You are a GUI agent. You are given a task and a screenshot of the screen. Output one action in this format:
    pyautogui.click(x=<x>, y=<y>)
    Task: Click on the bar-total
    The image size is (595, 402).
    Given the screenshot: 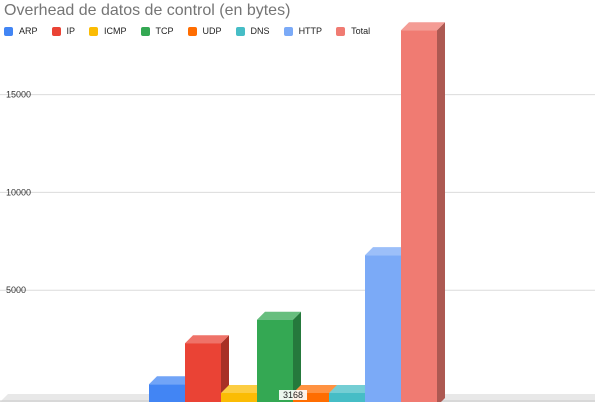 What is the action you would take?
    pyautogui.click(x=423, y=212)
    